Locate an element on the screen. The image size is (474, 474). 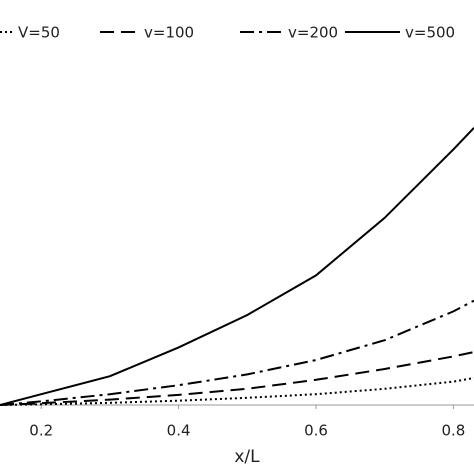
x-tick-label: 0.8 is located at coordinates (453, 431).